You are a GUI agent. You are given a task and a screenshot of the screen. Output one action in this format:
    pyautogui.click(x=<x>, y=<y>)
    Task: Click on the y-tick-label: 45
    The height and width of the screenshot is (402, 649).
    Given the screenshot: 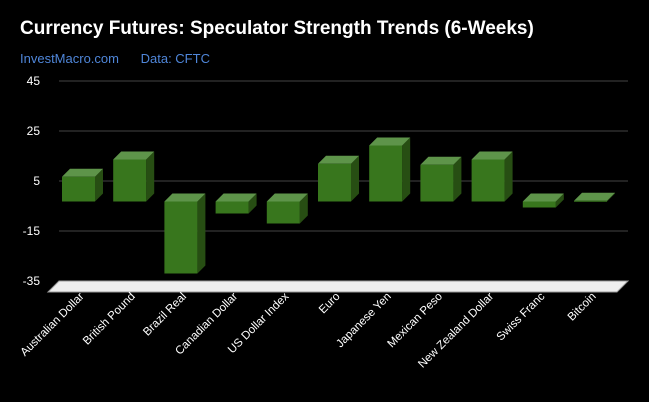 What is the action you would take?
    pyautogui.click(x=34, y=81)
    